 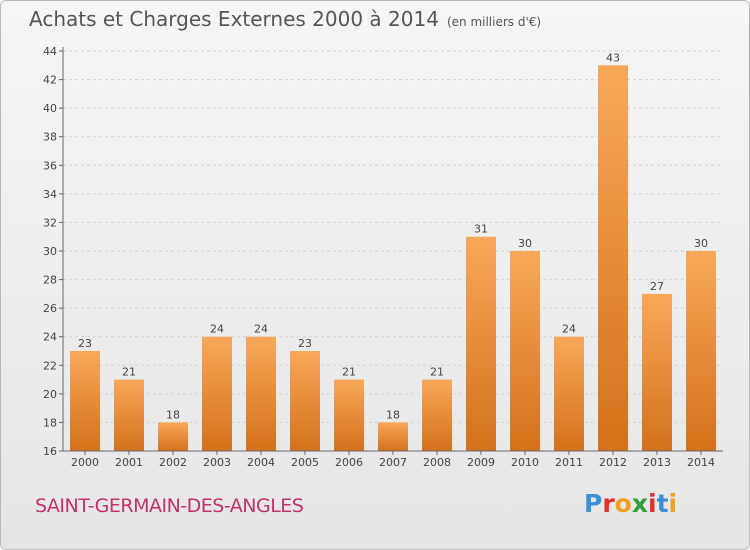 I want to click on y-tick-label: 40, so click(x=50, y=108).